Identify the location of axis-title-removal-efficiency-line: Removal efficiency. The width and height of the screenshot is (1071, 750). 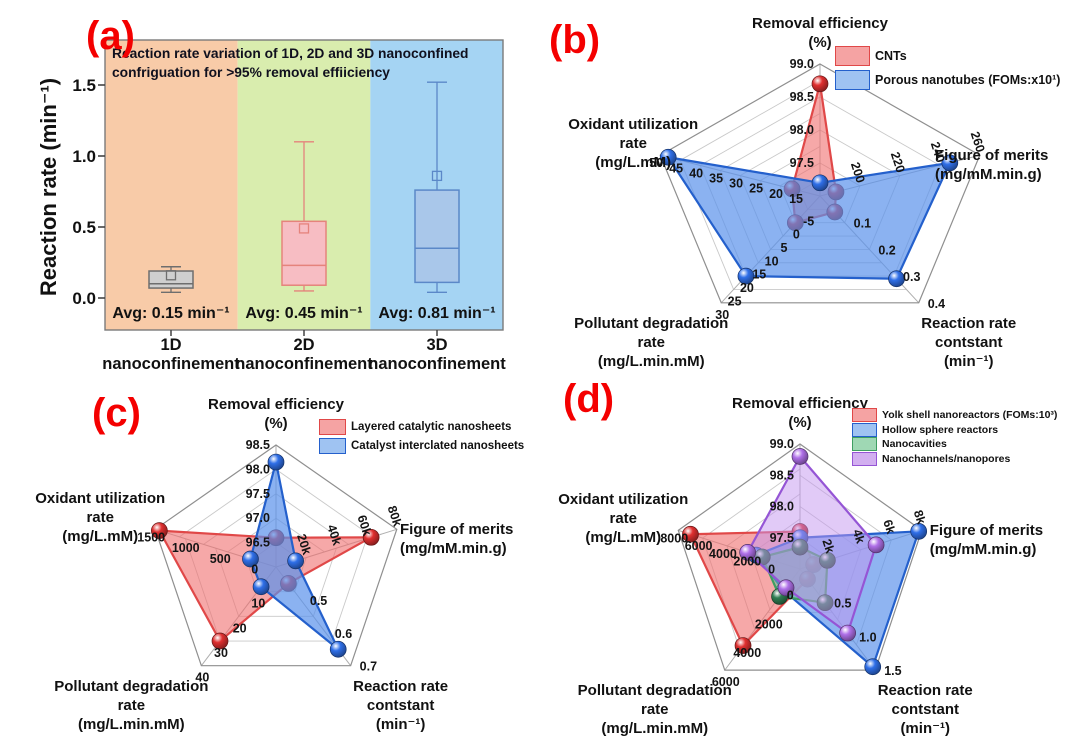
(820, 23).